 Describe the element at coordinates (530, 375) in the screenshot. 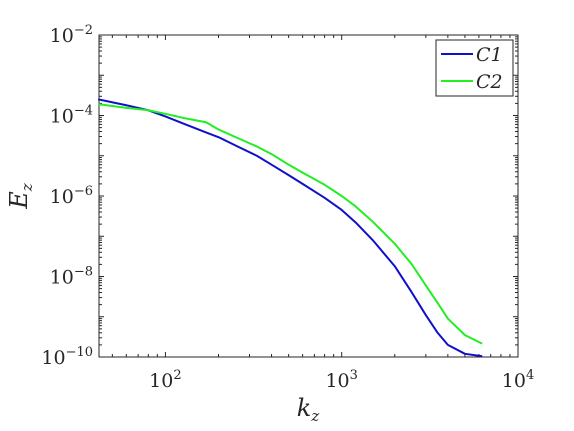

I see `x-tick-label-exponent: 4` at that location.